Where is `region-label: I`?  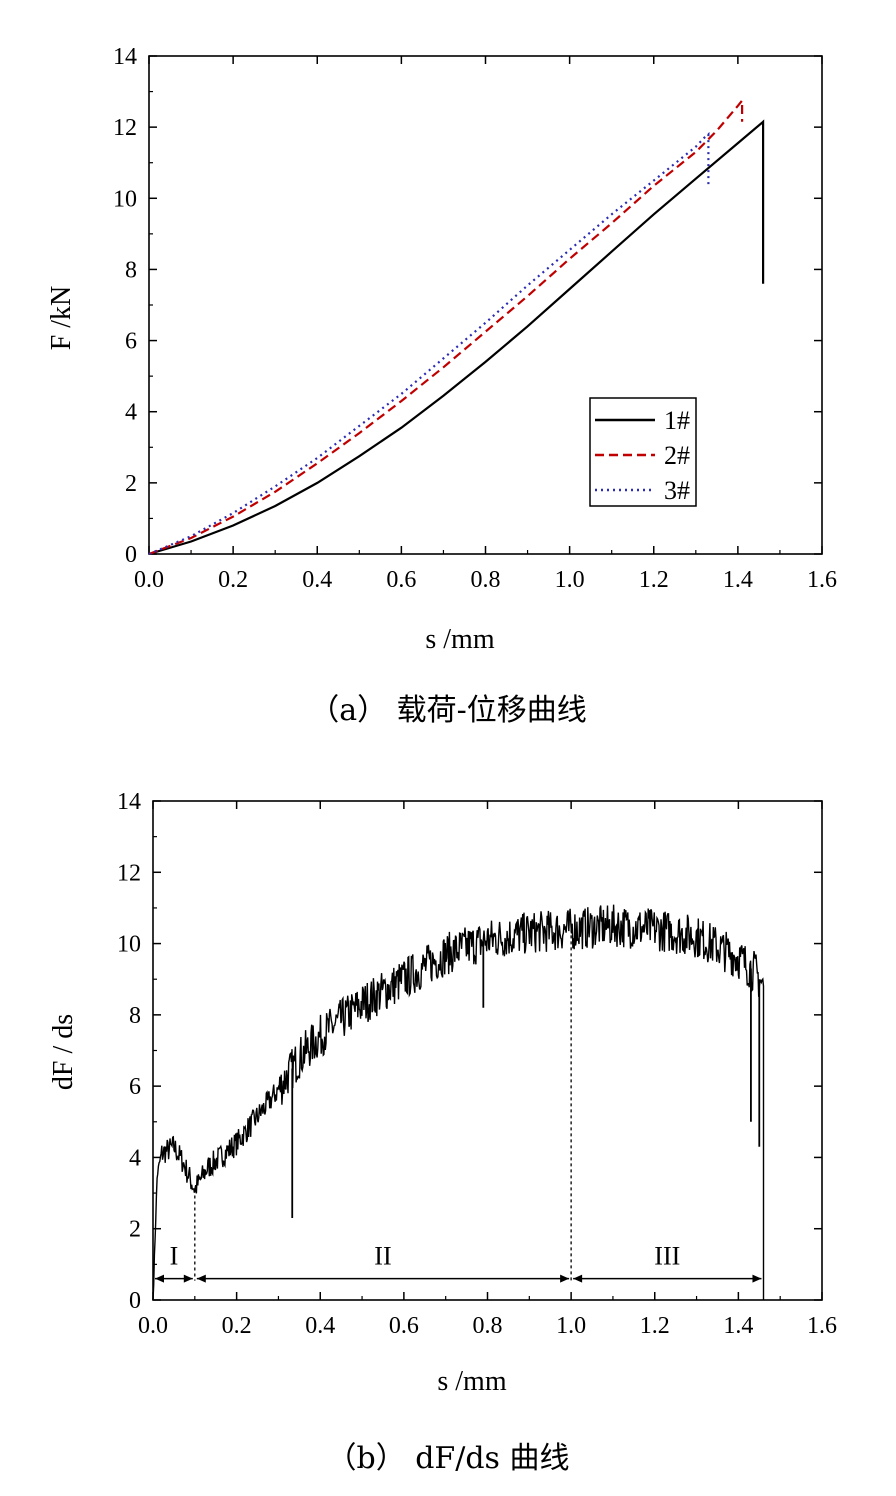 region-label: I is located at coordinates (174, 1256).